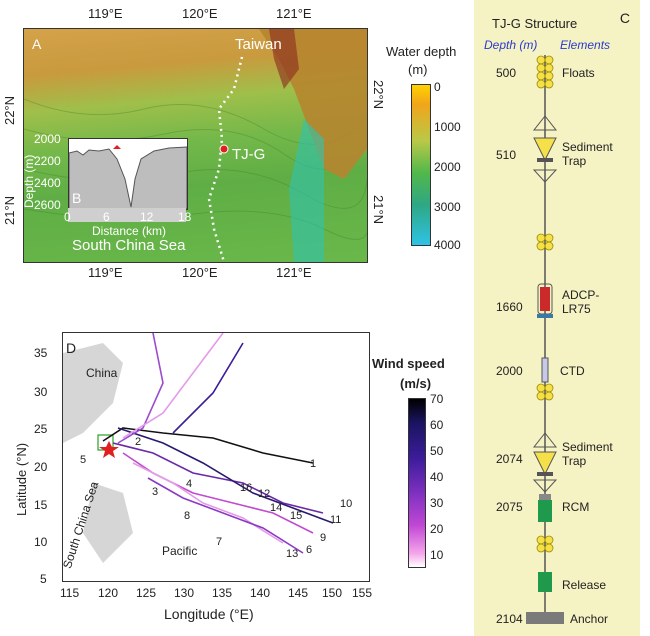  What do you see at coordinates (417, 483) in the screenshot?
I see `wind-colorbar` at bounding box center [417, 483].